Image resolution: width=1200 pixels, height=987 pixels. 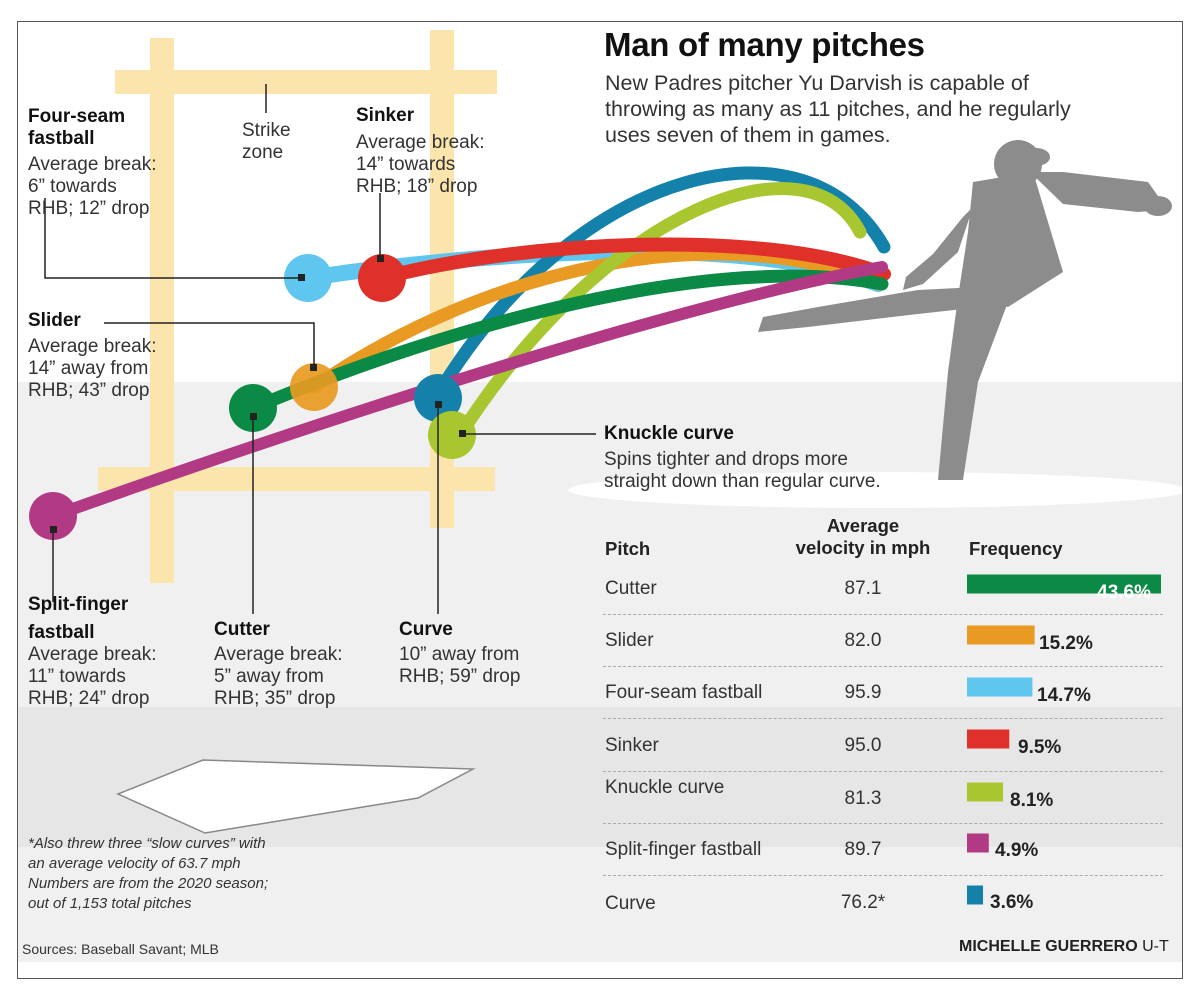 I want to click on trajectory-curve, so click(x=661, y=283).